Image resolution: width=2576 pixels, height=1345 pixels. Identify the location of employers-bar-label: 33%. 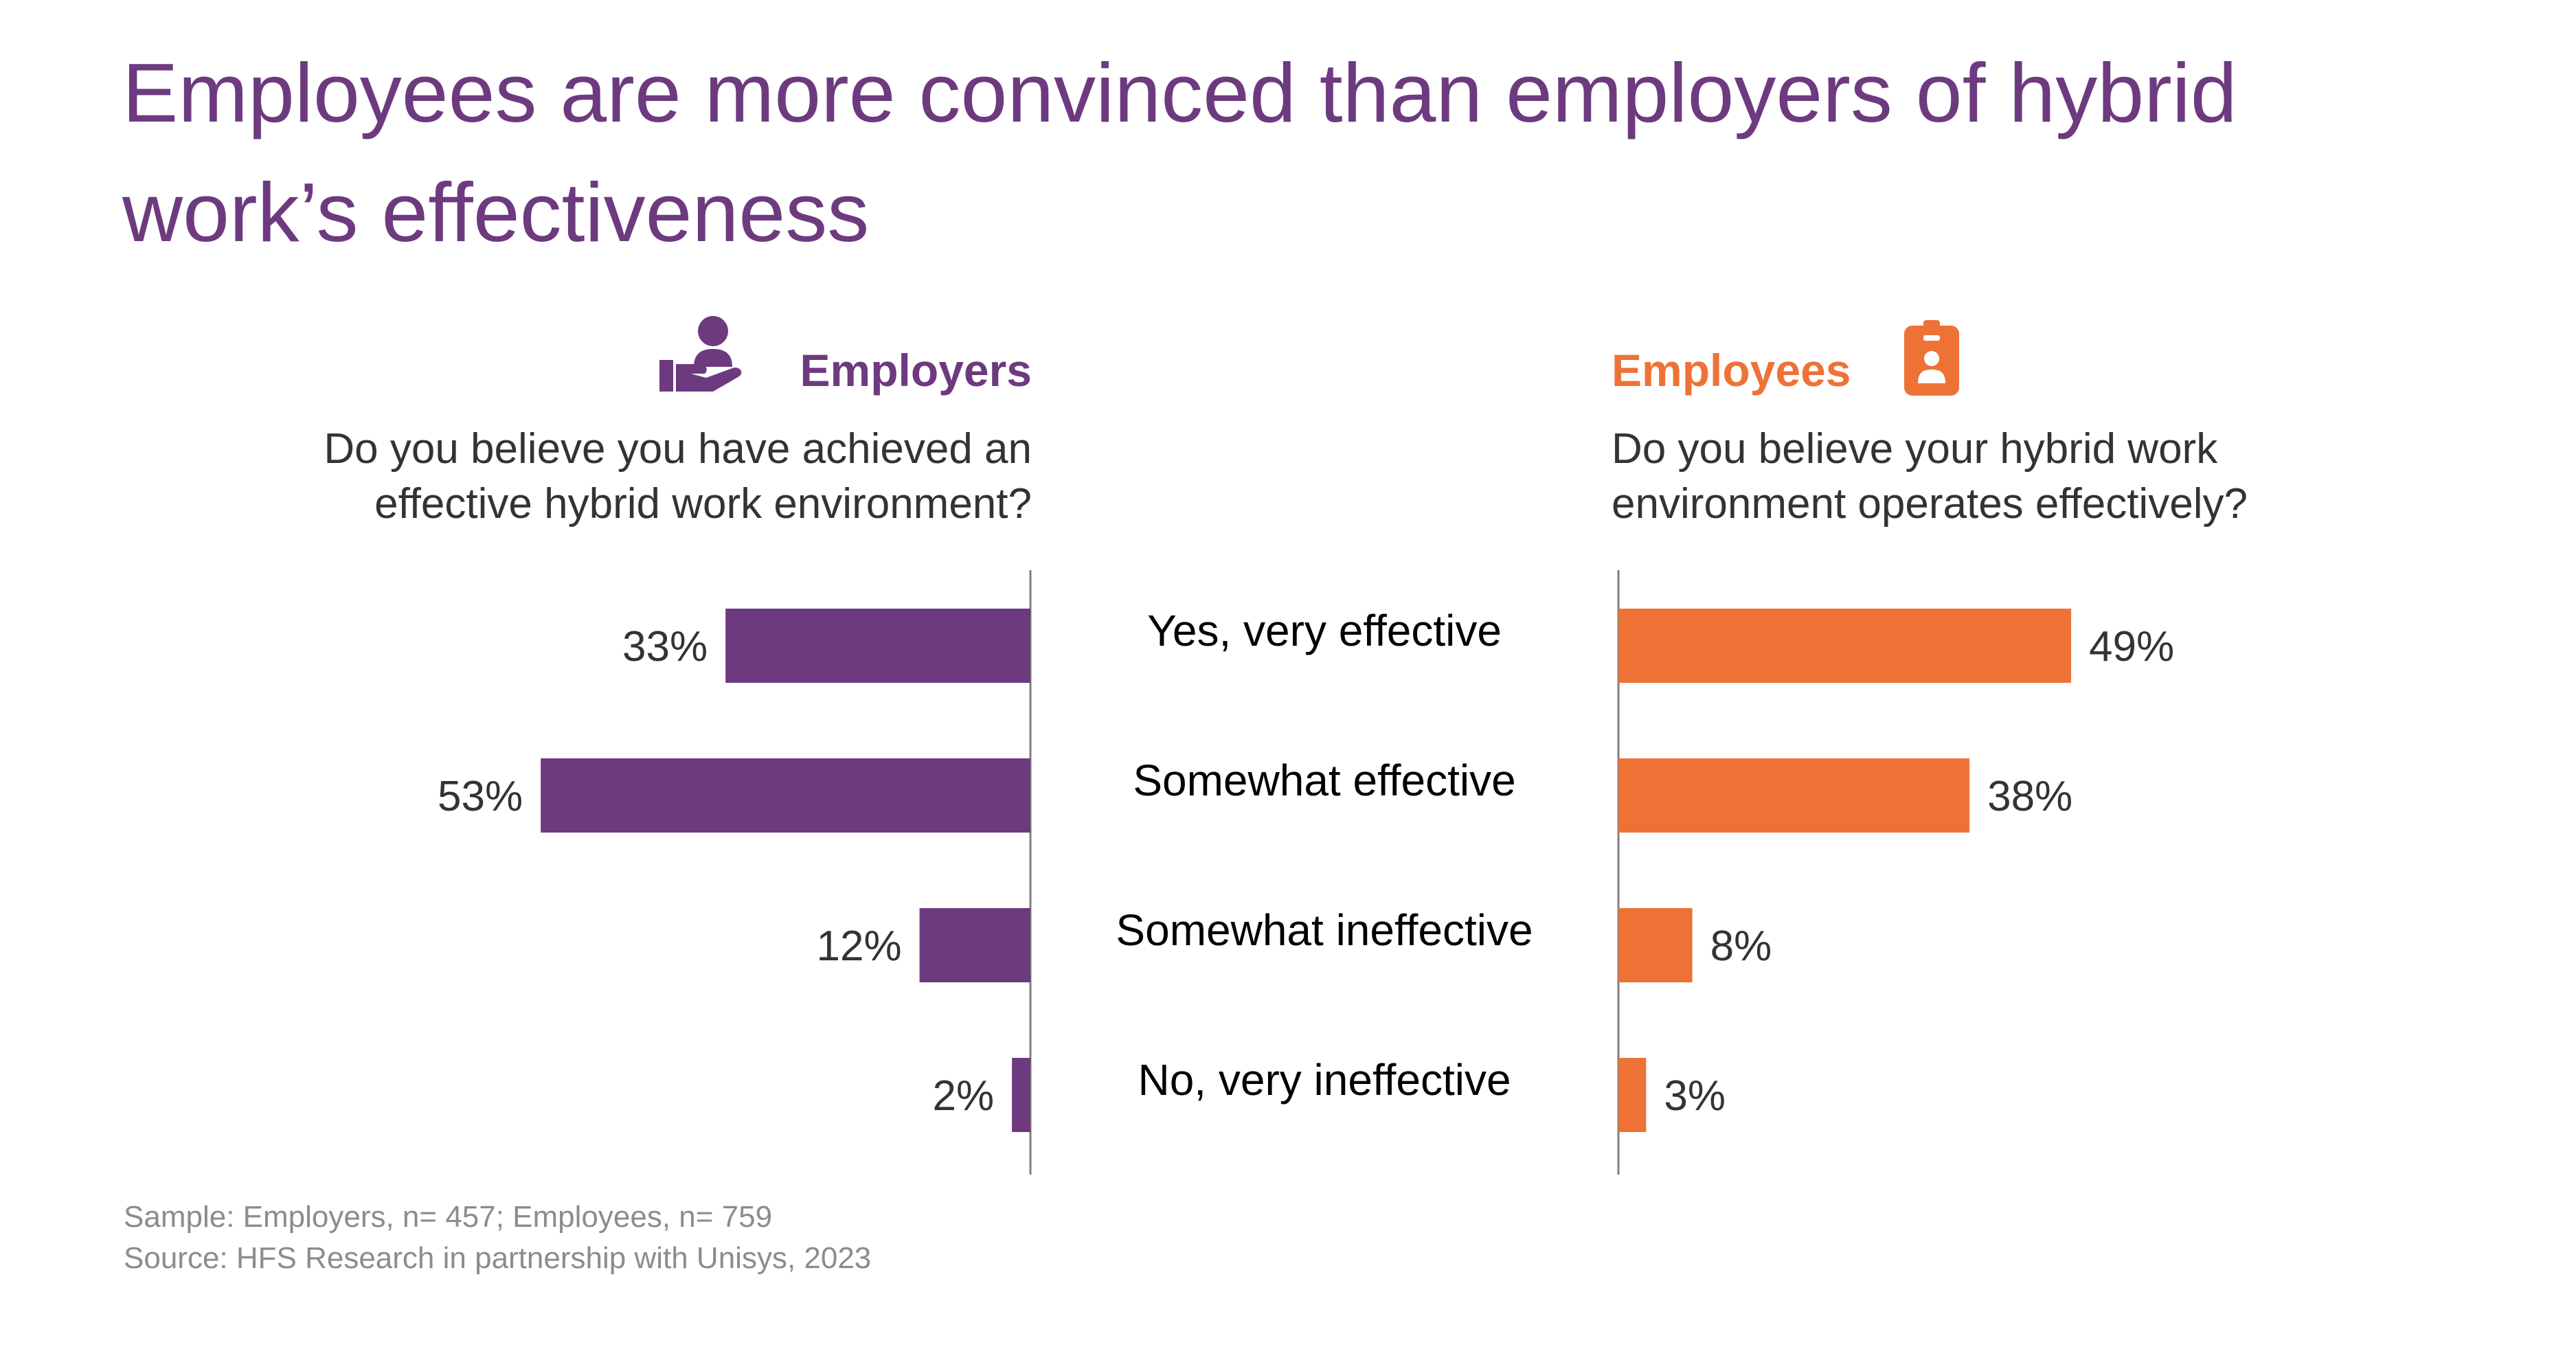
(665, 646).